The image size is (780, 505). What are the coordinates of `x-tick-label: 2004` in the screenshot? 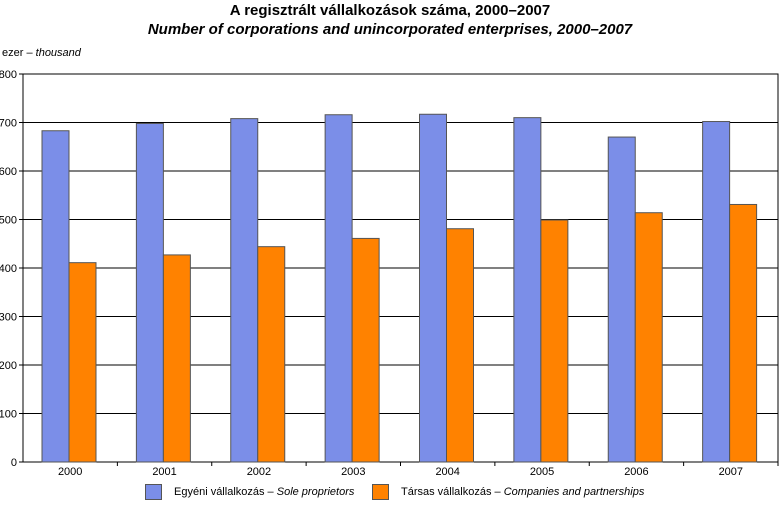 It's located at (447, 472).